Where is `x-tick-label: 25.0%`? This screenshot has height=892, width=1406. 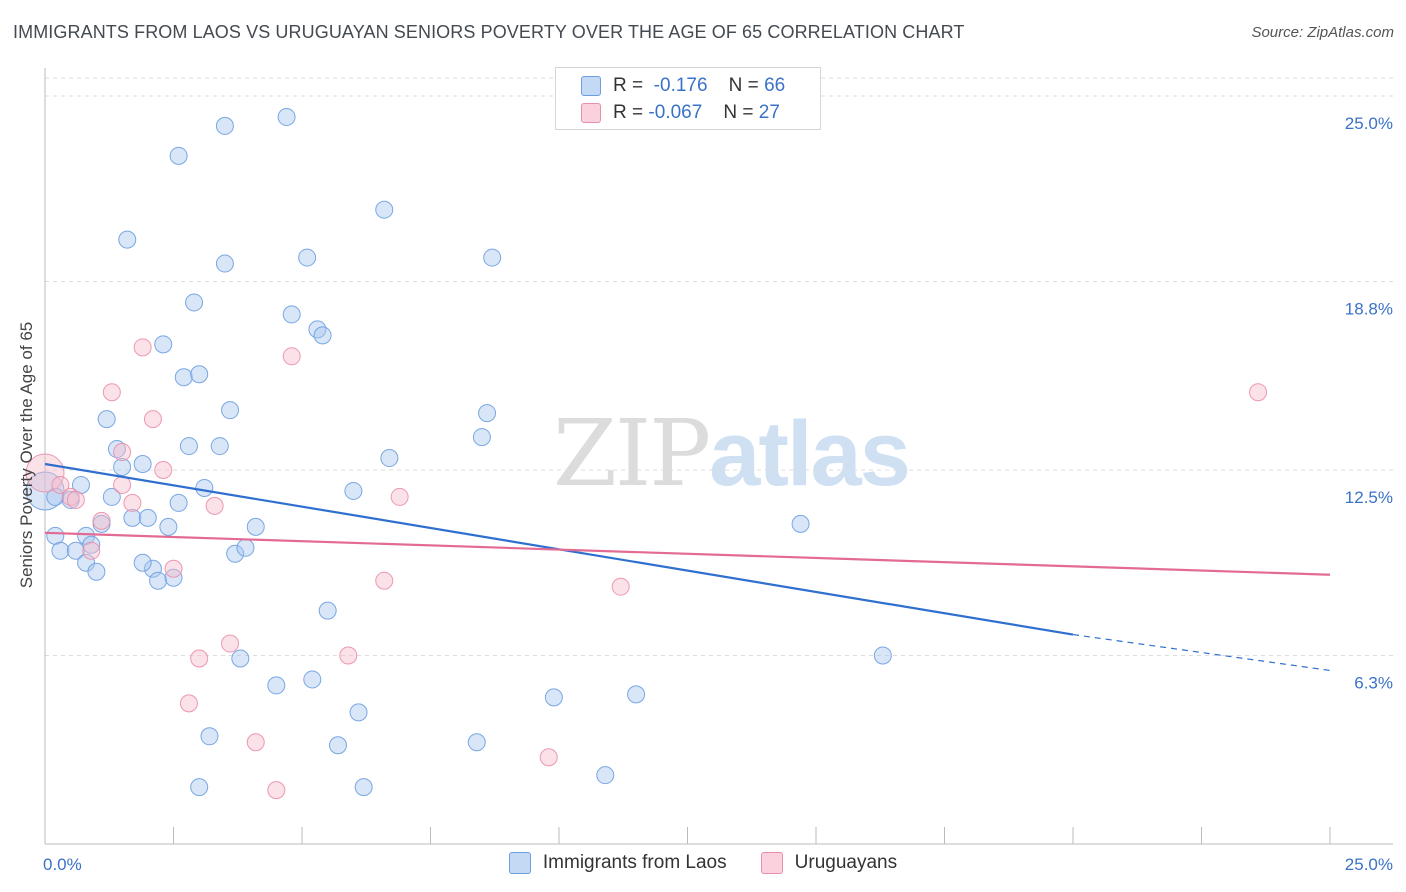
x-tick-label: 25.0% is located at coordinates (1369, 864).